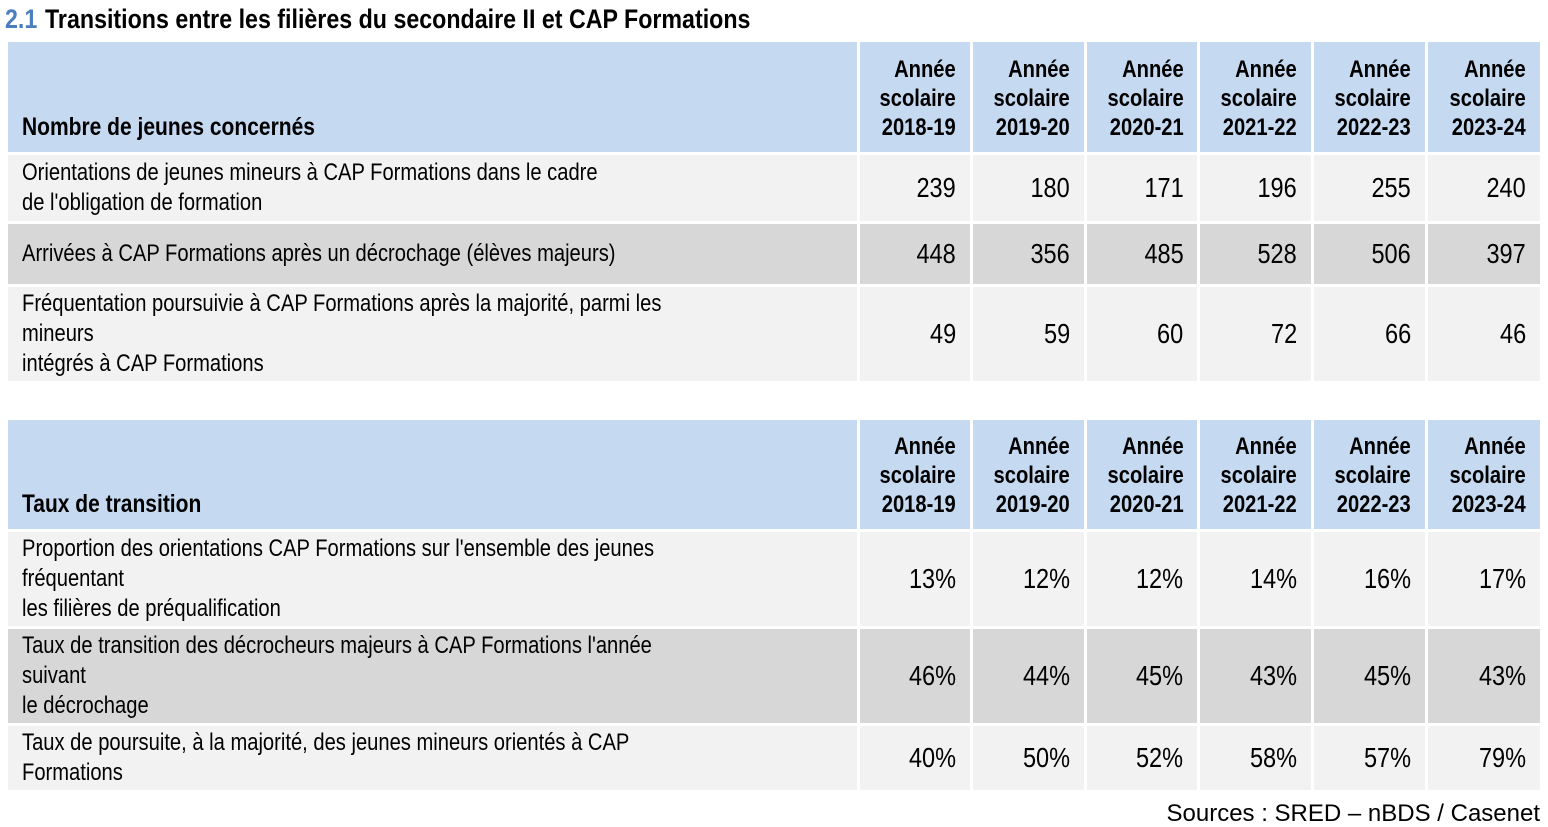 The height and width of the screenshot is (827, 1548). I want to click on value: 12%, so click(1046, 578).